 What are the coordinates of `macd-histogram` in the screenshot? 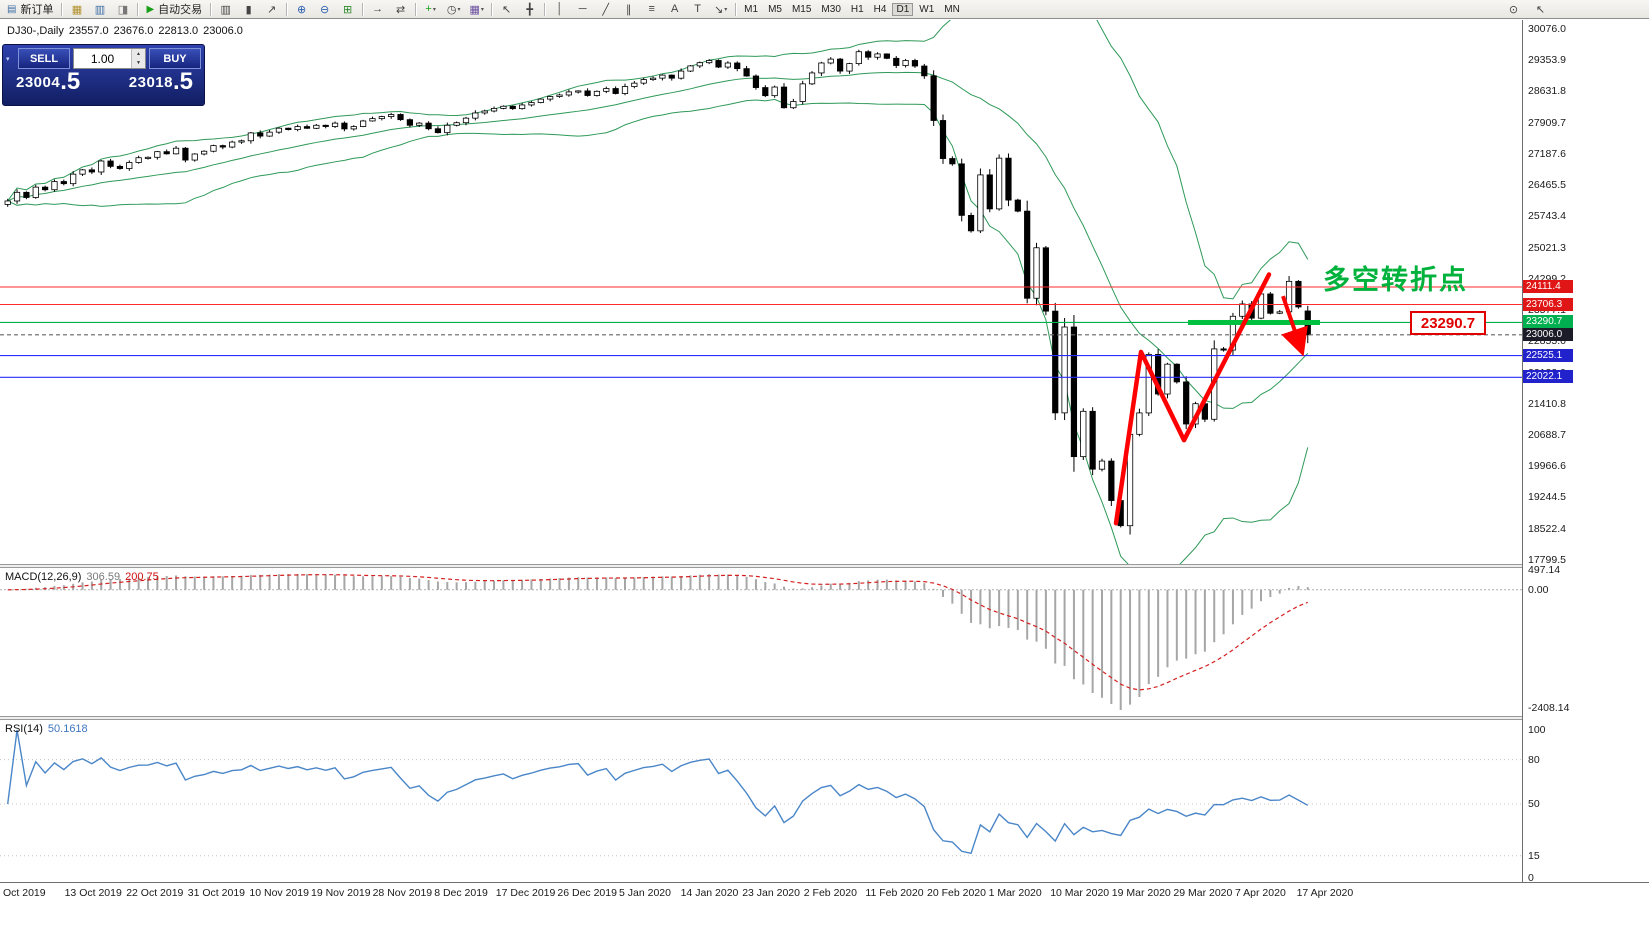 It's located at (662, 642).